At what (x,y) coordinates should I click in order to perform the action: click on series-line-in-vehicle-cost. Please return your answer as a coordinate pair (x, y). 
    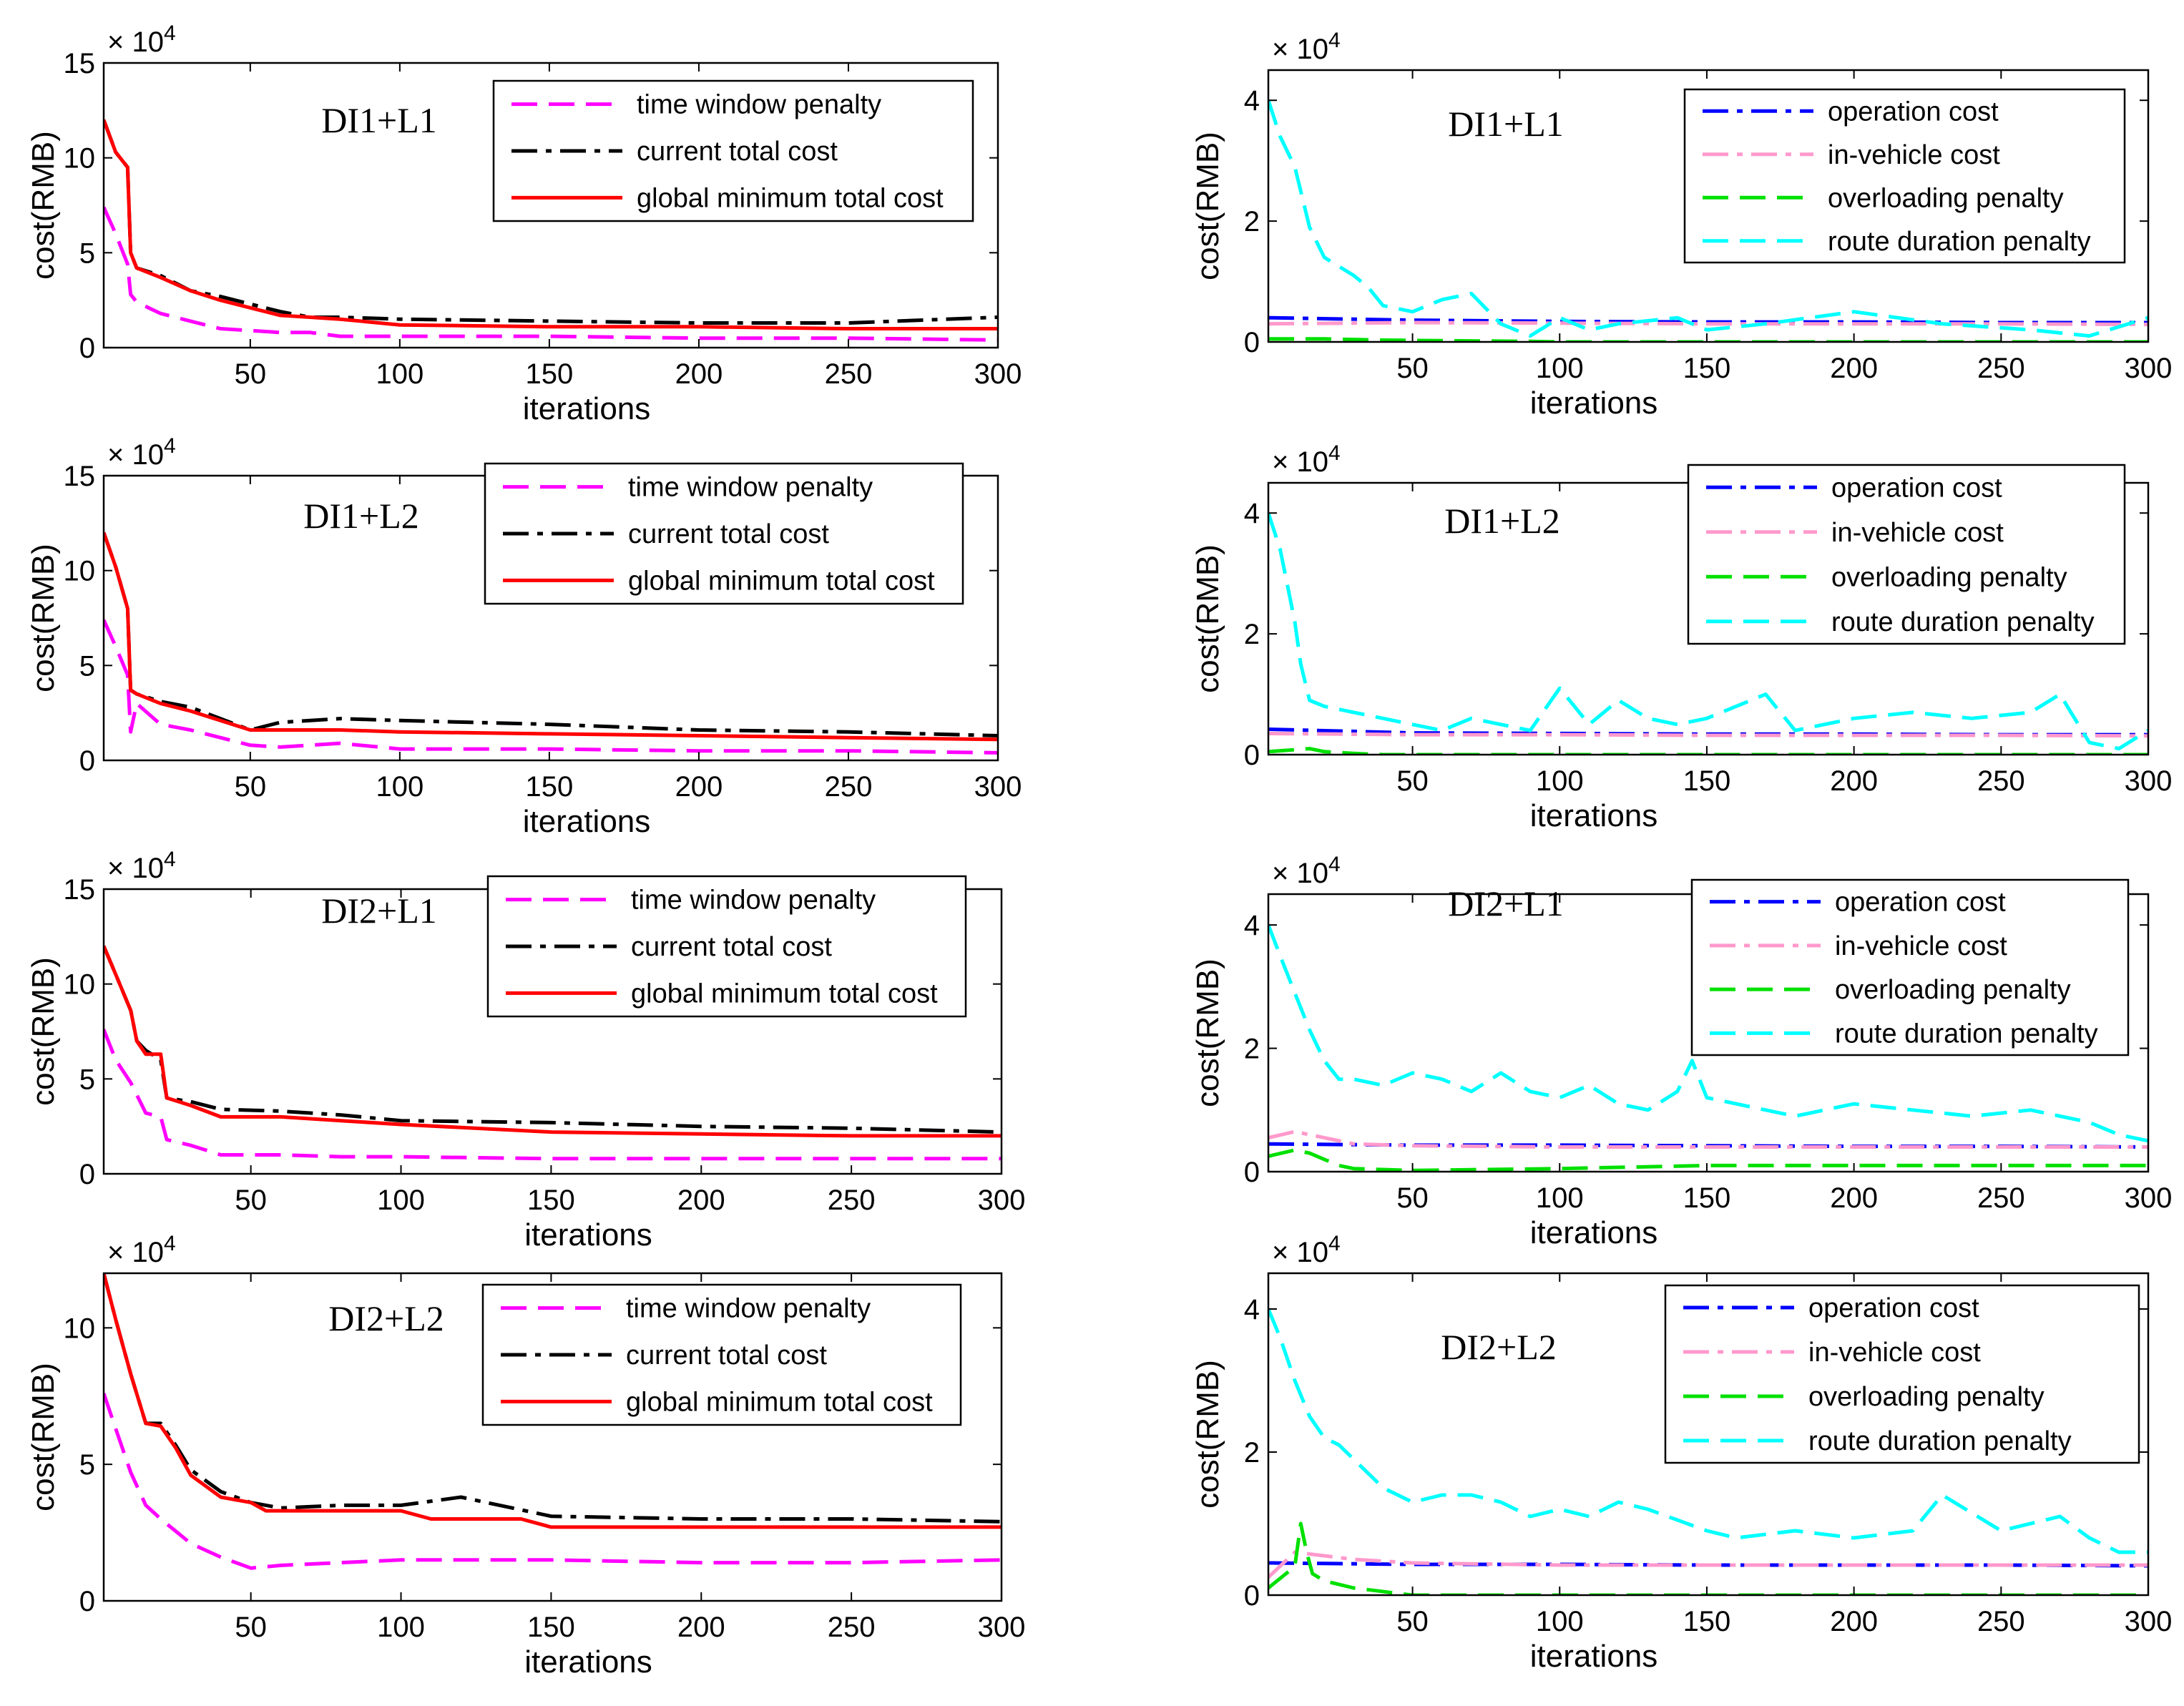
    Looking at the image, I should click on (1708, 323).